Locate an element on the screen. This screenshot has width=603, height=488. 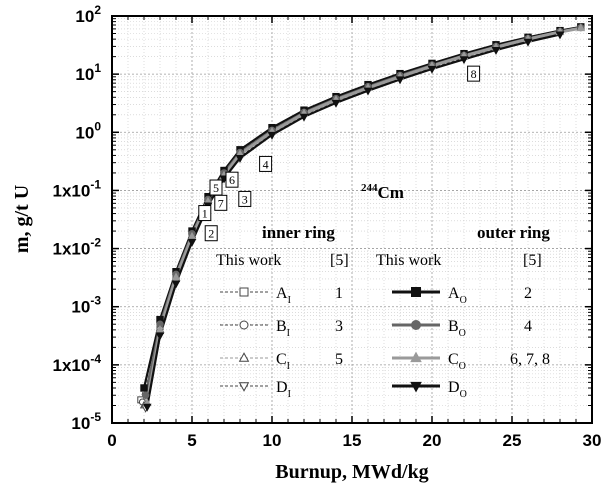
x-tick-label: 5 is located at coordinates (191, 440).